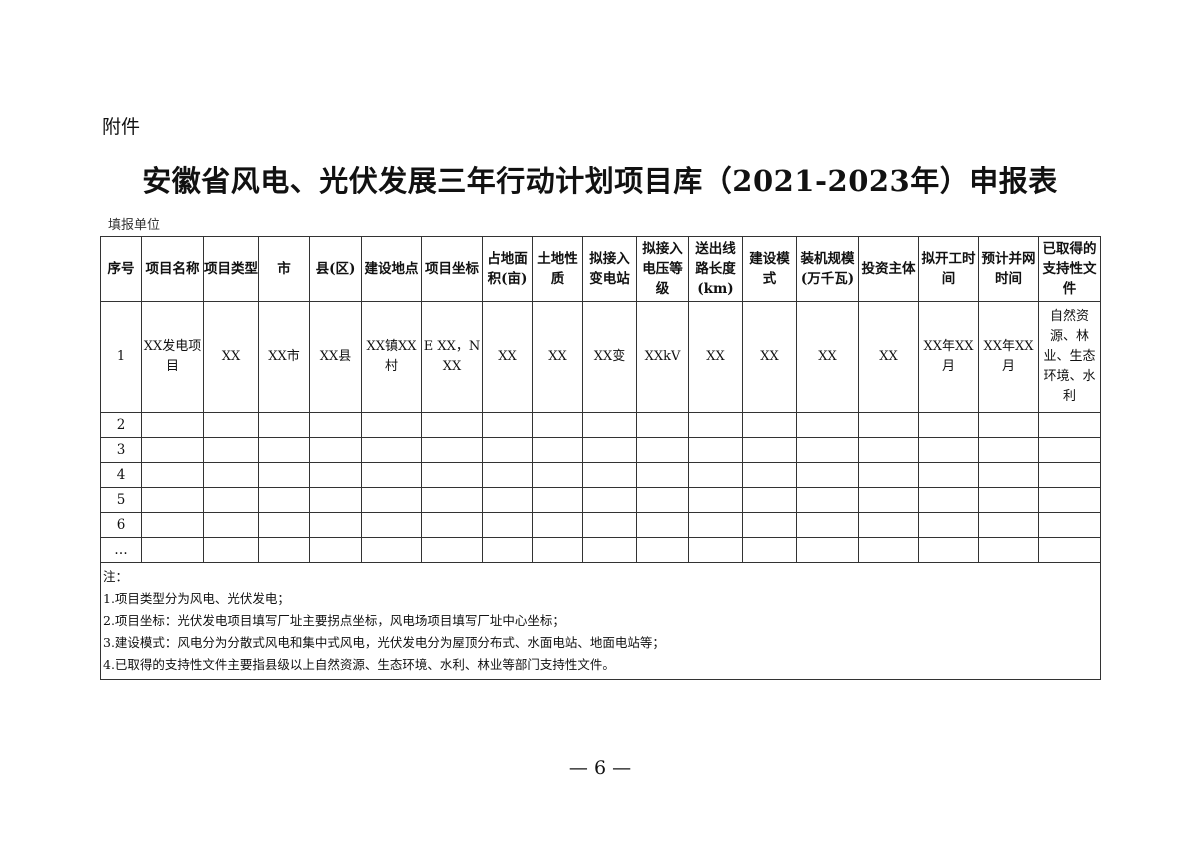 The image size is (1200, 848). Describe the element at coordinates (769, 269) in the screenshot. I see `column-header: 建设模式` at that location.